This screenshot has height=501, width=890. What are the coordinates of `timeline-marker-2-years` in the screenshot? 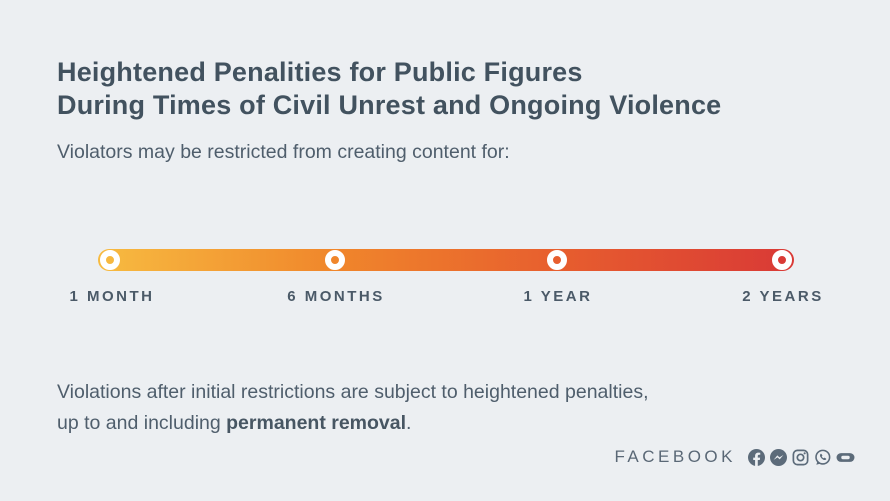 It's located at (782, 260).